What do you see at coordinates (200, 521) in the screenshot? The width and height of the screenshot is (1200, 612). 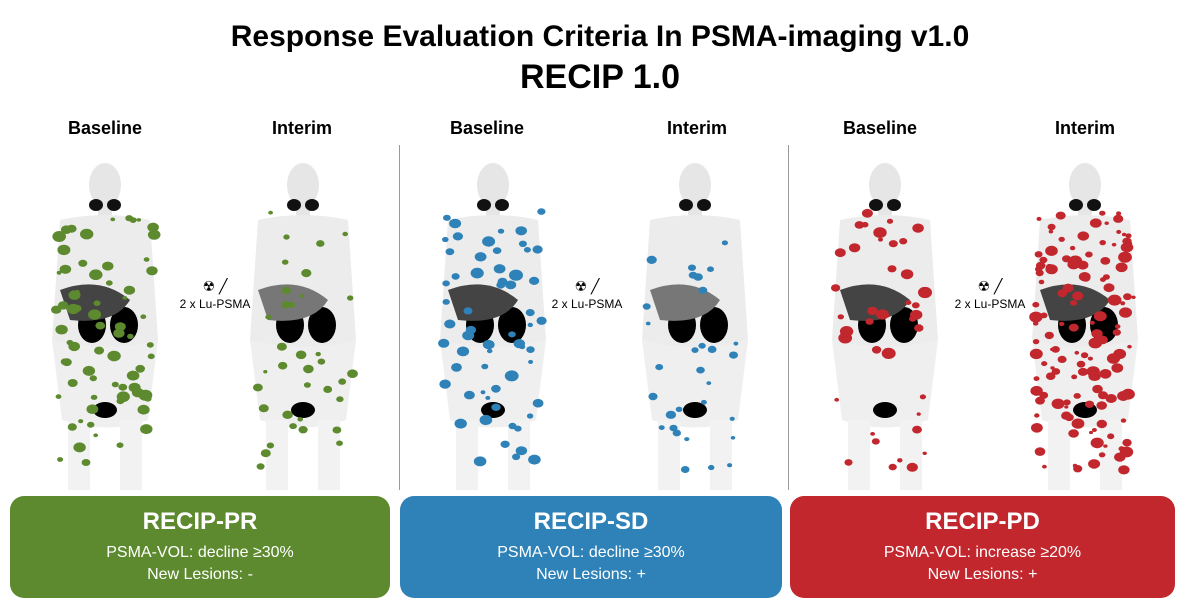 I see `recip-pr-heading: RECIP-PR` at bounding box center [200, 521].